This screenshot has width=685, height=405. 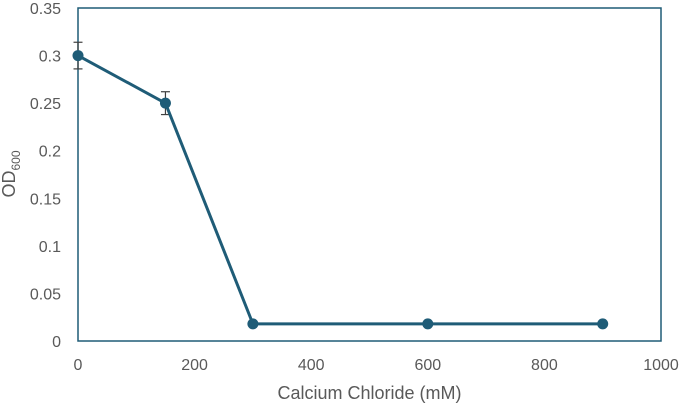 I want to click on x-tick-label: 0, so click(x=78, y=365).